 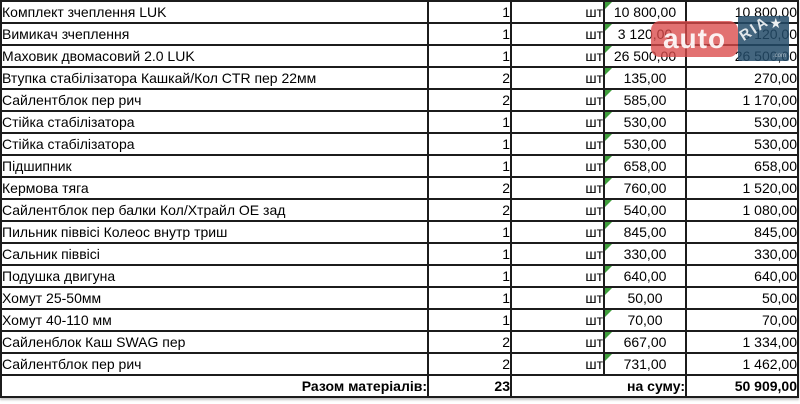 I want to click on item-name-cell: Вимикач зчеплення, so click(x=214, y=34).